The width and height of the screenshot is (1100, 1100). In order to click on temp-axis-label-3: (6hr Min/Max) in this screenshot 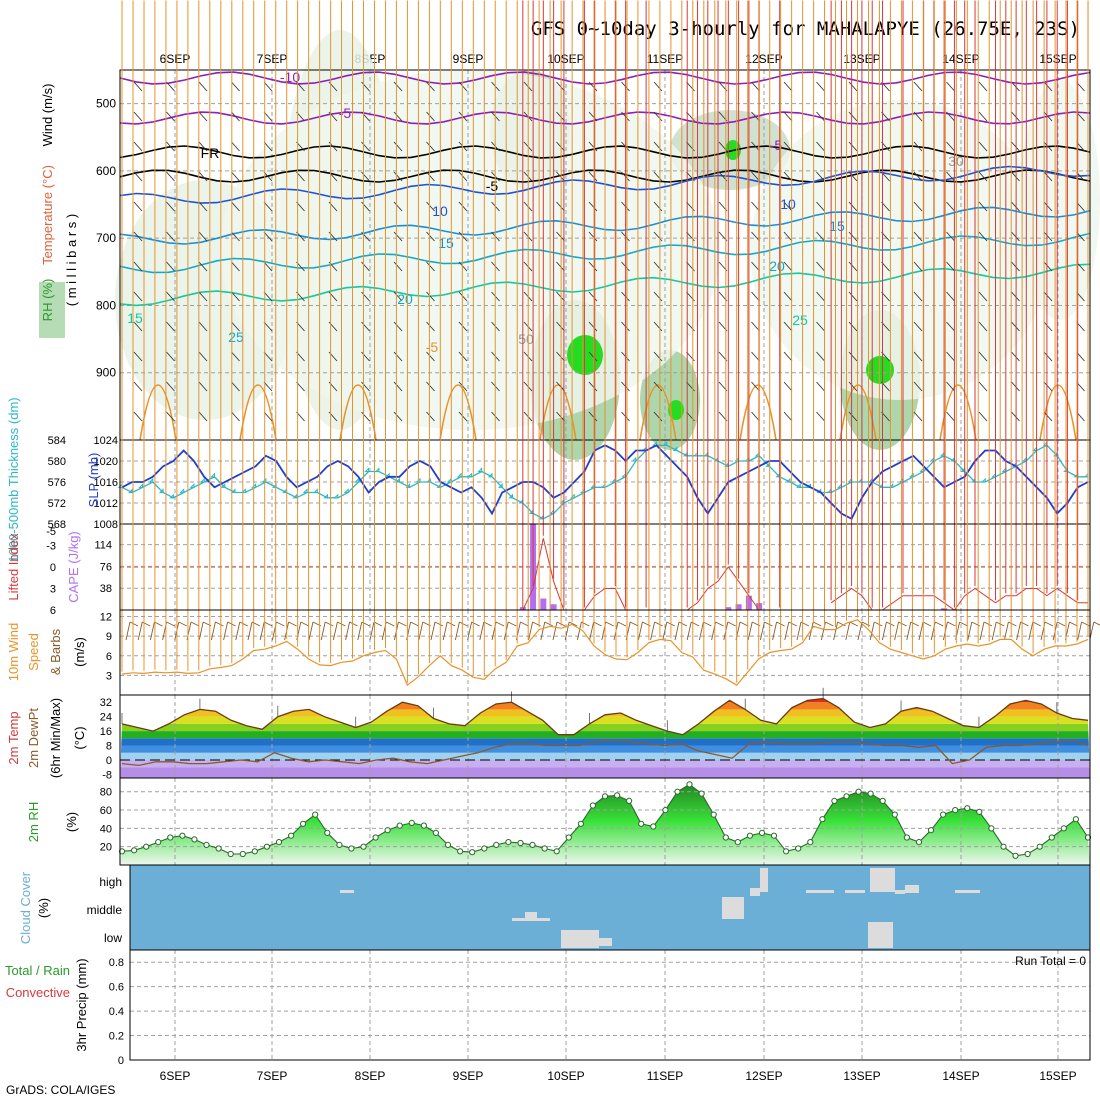, I will do `click(55, 738)`.